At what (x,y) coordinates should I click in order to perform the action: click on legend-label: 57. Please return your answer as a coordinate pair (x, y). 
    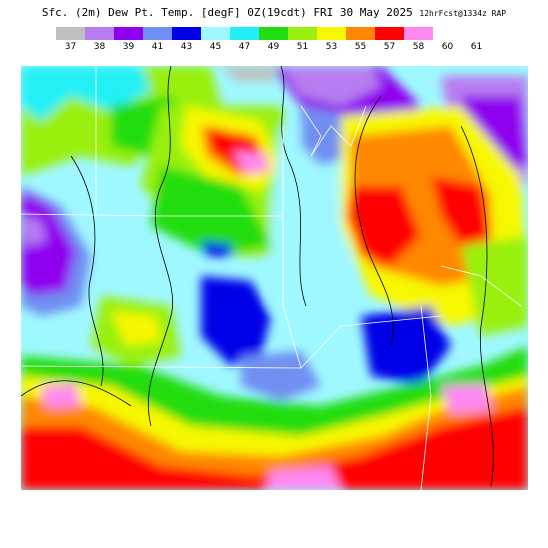
    Looking at the image, I should click on (389, 47).